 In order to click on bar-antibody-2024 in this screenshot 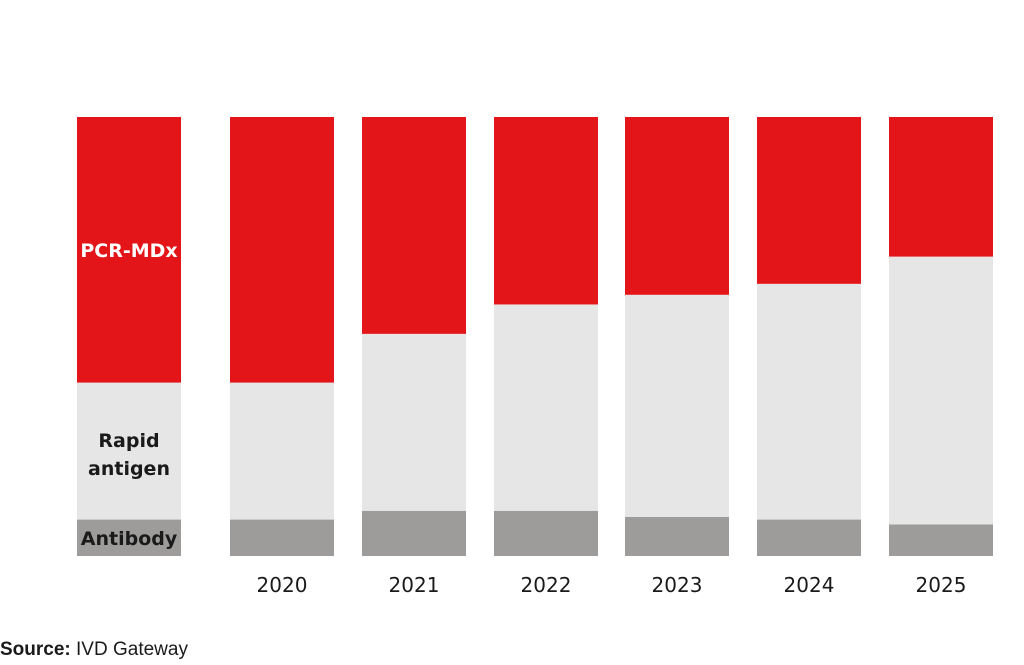, I will do `click(809, 537)`.